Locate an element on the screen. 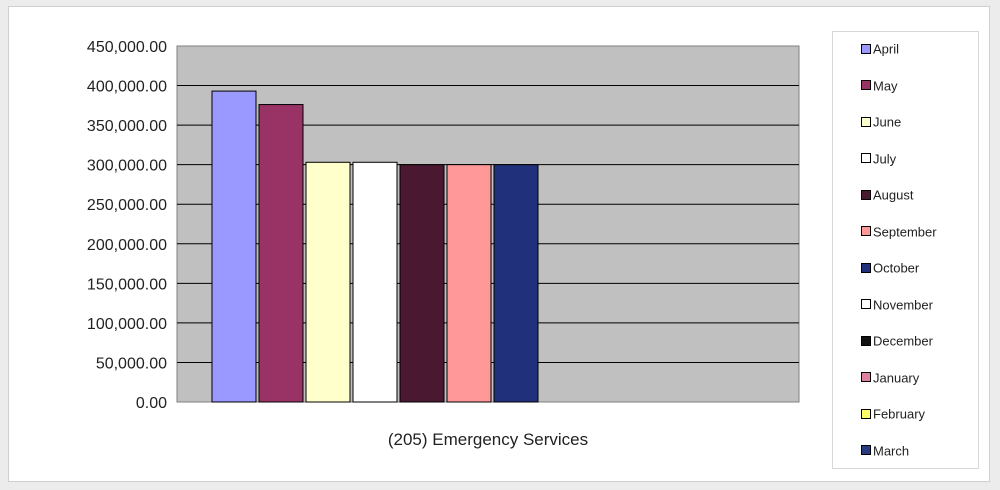  bar-october is located at coordinates (516, 283).